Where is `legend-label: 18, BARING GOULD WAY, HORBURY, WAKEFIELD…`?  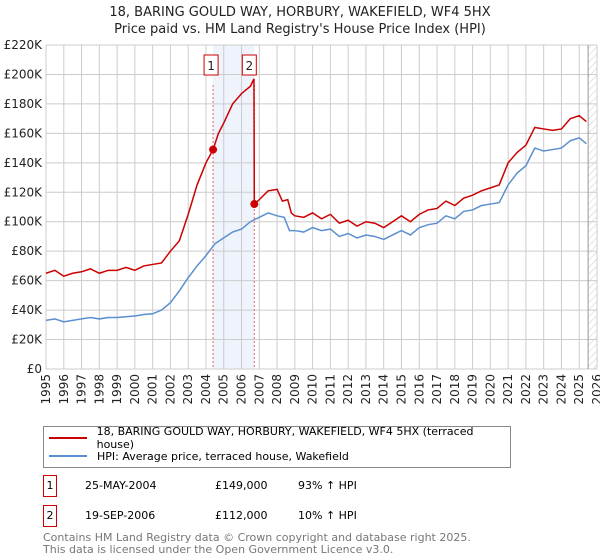
legend-label: 18, BARING GOULD WAY, HORBURY, WAKEFIELD… is located at coordinates (285, 438).